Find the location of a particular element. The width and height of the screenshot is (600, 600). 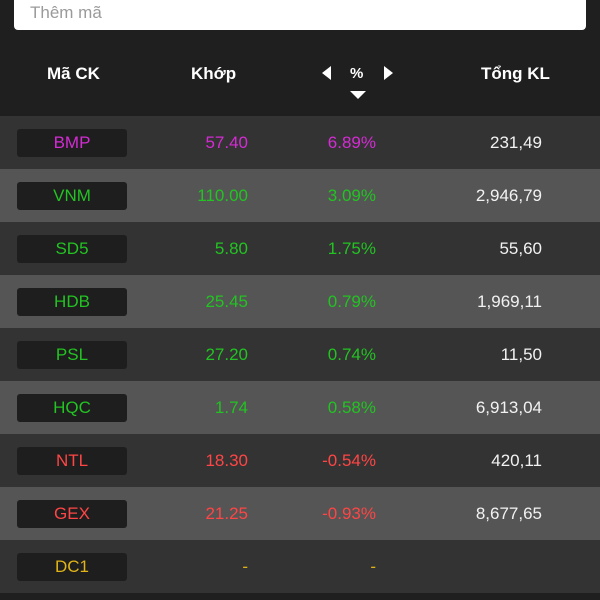

stock-row: HDB 25.45 0.79% 1,969,11 is located at coordinates (300, 301).